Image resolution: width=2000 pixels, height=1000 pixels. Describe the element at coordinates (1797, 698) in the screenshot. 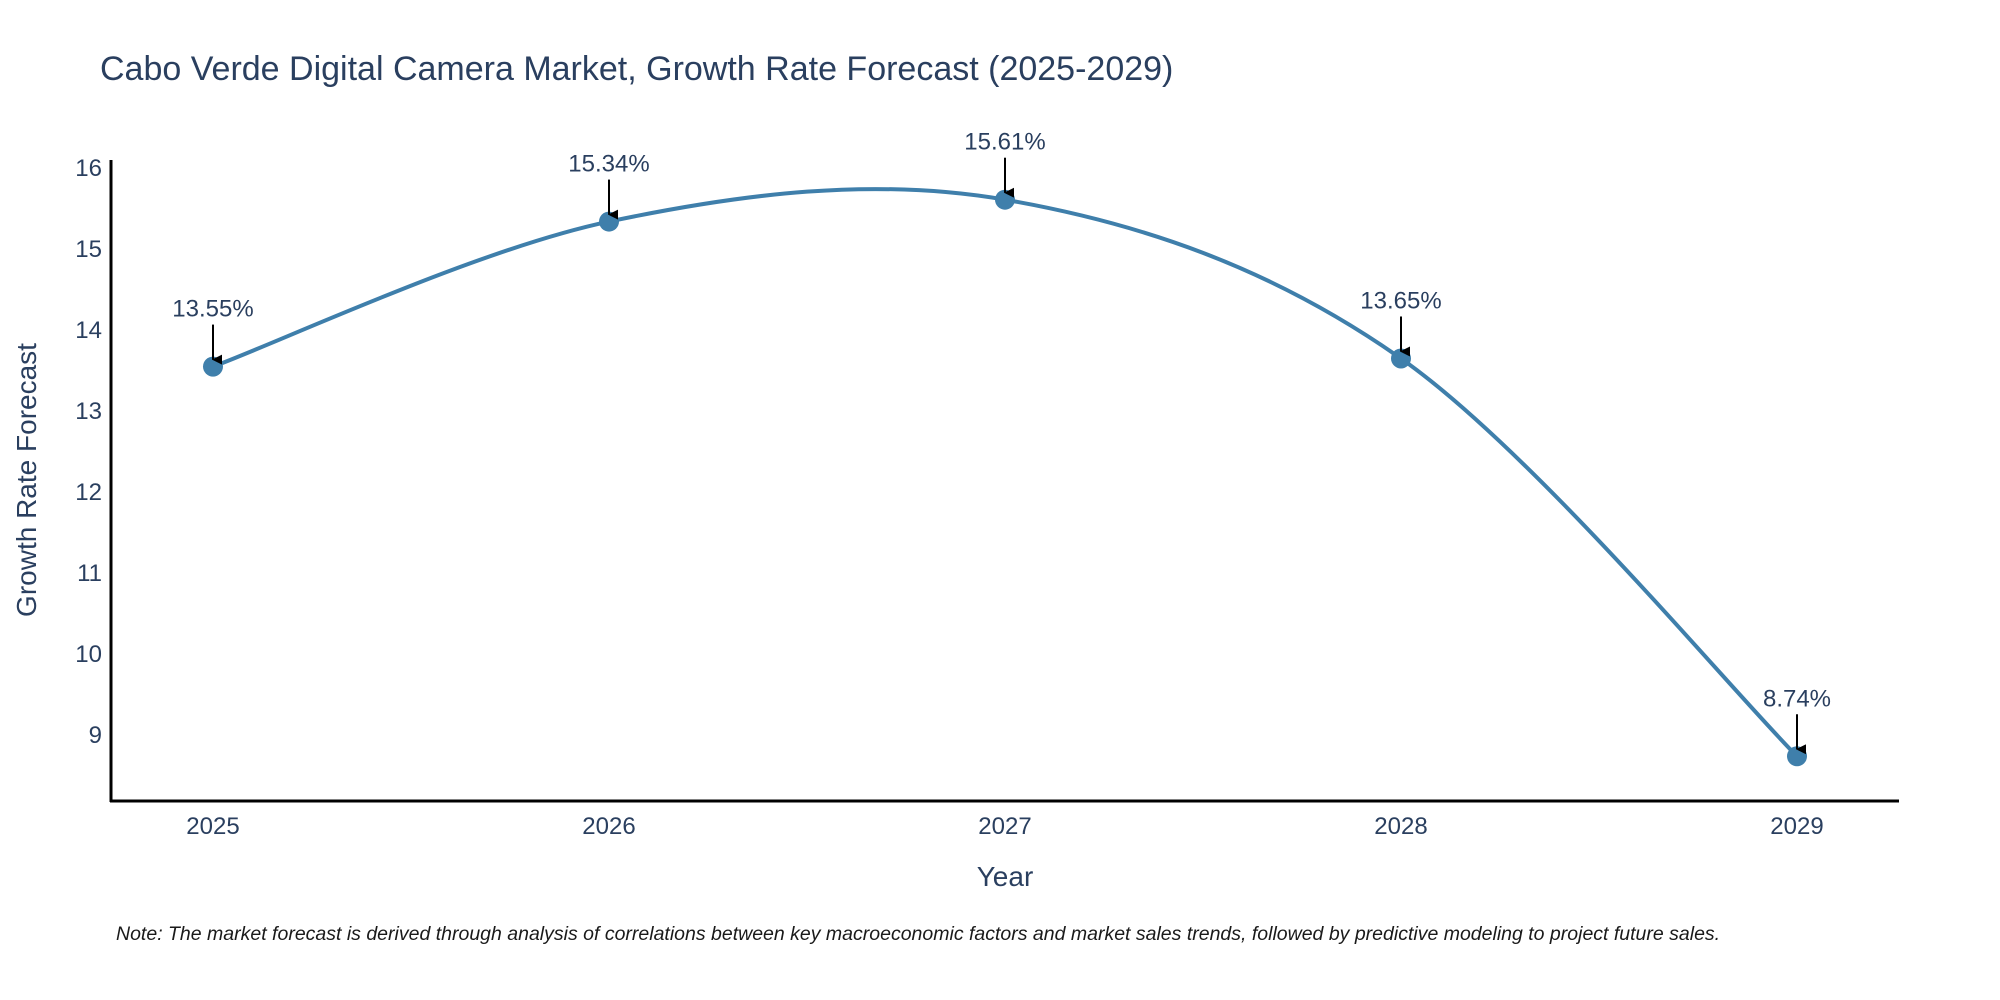

I see `data-label: 8.74%` at that location.